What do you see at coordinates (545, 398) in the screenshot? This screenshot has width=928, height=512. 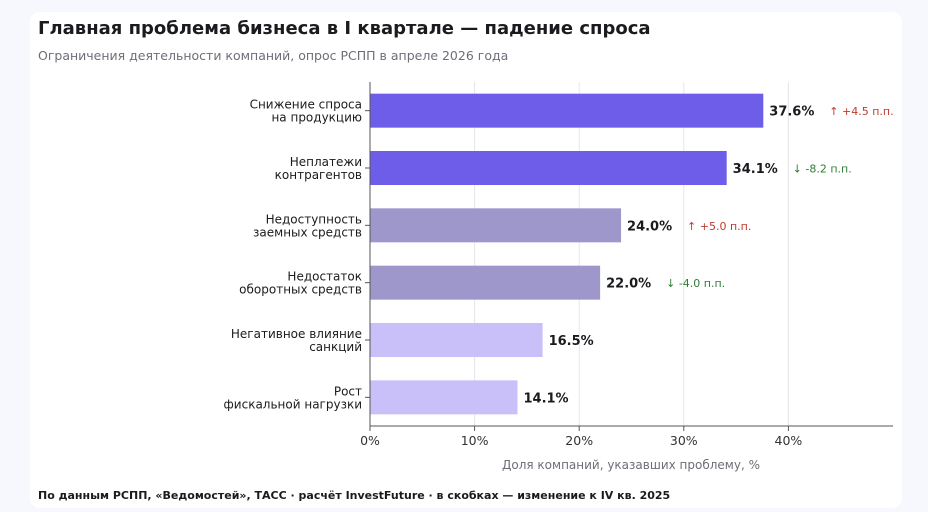 I see `value-label: 14.1%` at bounding box center [545, 398].